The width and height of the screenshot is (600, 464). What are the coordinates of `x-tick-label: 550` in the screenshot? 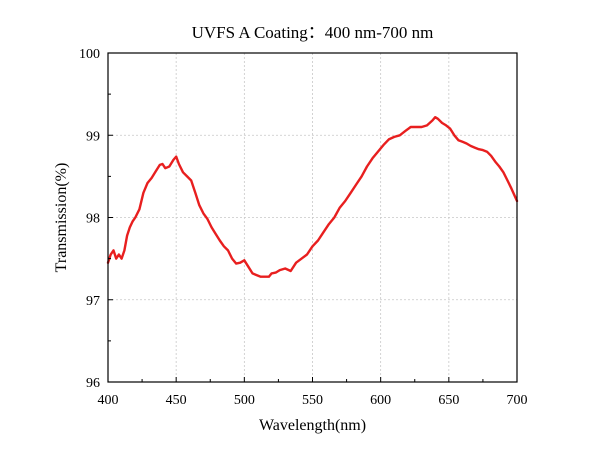 It's located at (312, 400).